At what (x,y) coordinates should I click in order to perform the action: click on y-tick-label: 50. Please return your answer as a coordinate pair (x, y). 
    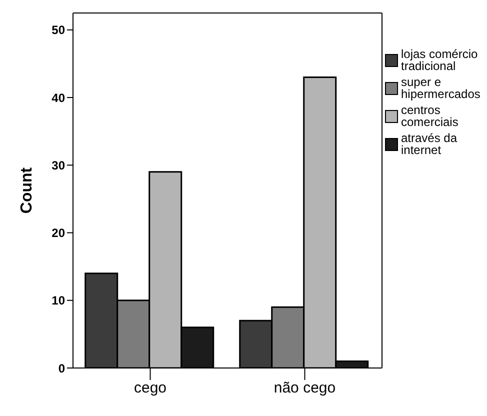
    Looking at the image, I should click on (59, 30).